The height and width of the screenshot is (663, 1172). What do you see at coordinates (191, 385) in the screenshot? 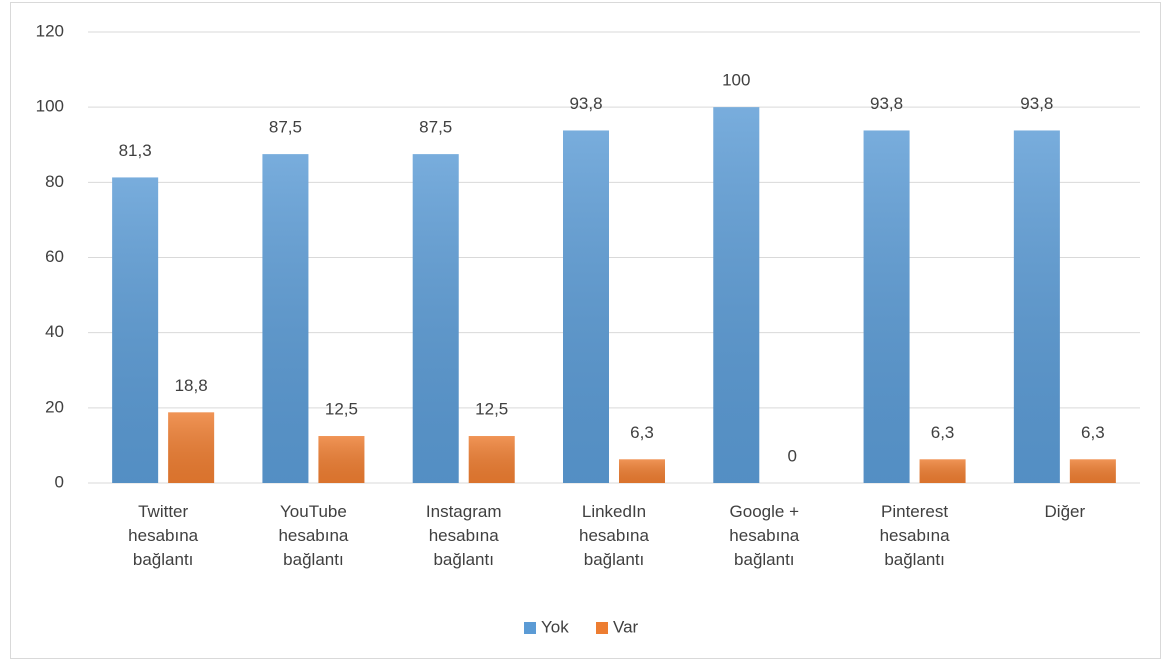
I see `data-label: 18,8` at bounding box center [191, 385].